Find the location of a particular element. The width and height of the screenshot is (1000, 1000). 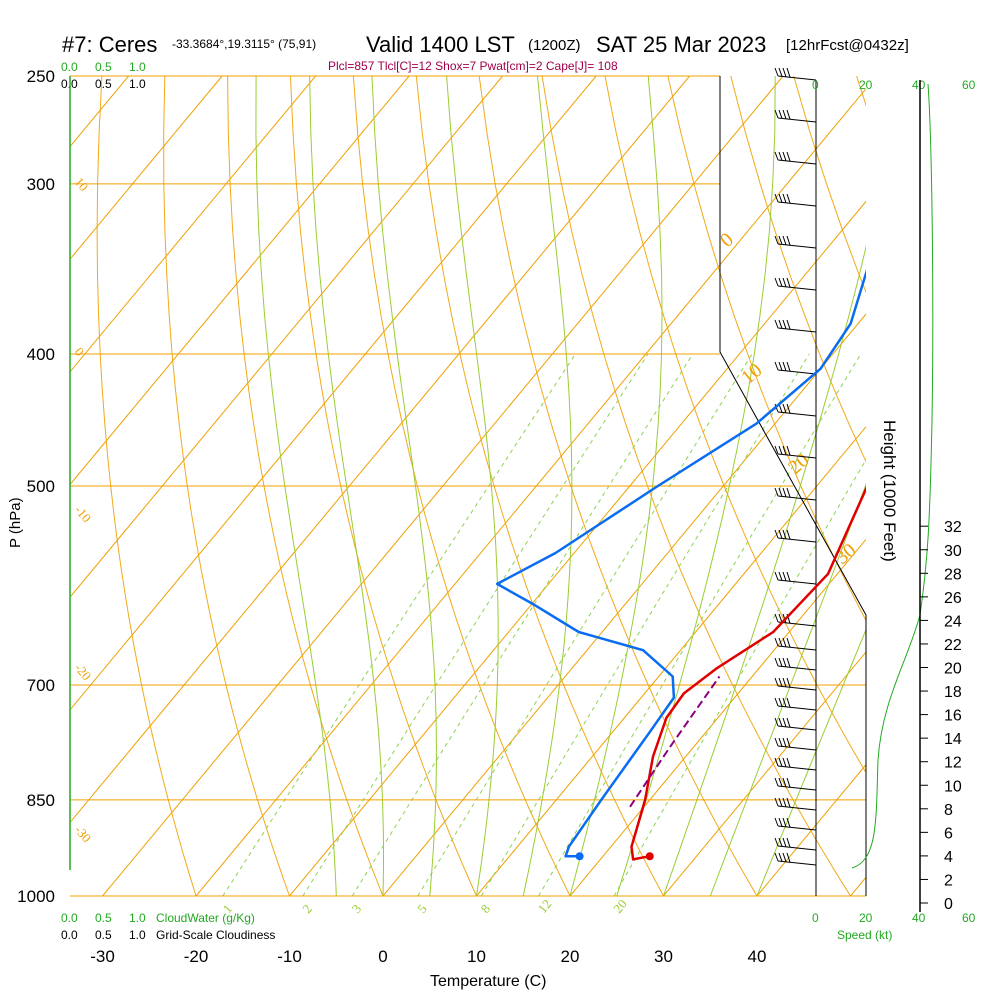

temperature-tick-label: -20 is located at coordinates (196, 956).